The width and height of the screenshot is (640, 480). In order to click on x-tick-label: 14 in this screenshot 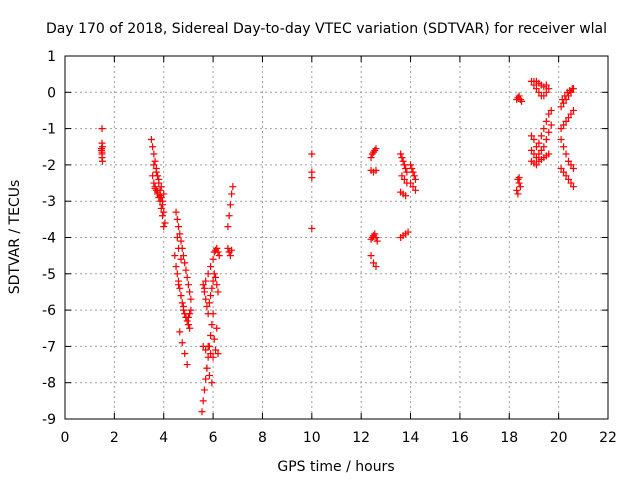, I will do `click(411, 438)`.